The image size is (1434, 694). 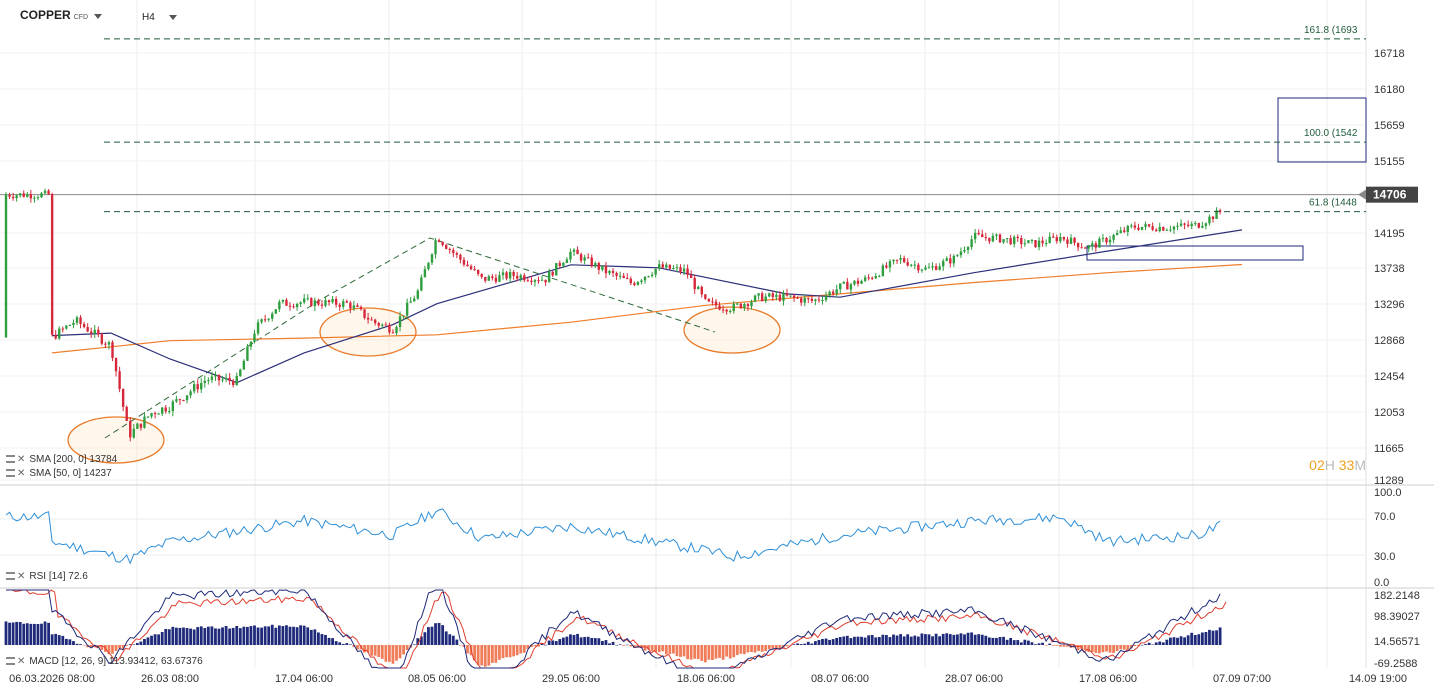 I want to click on countdown-minutes: 33, so click(x=1346, y=465).